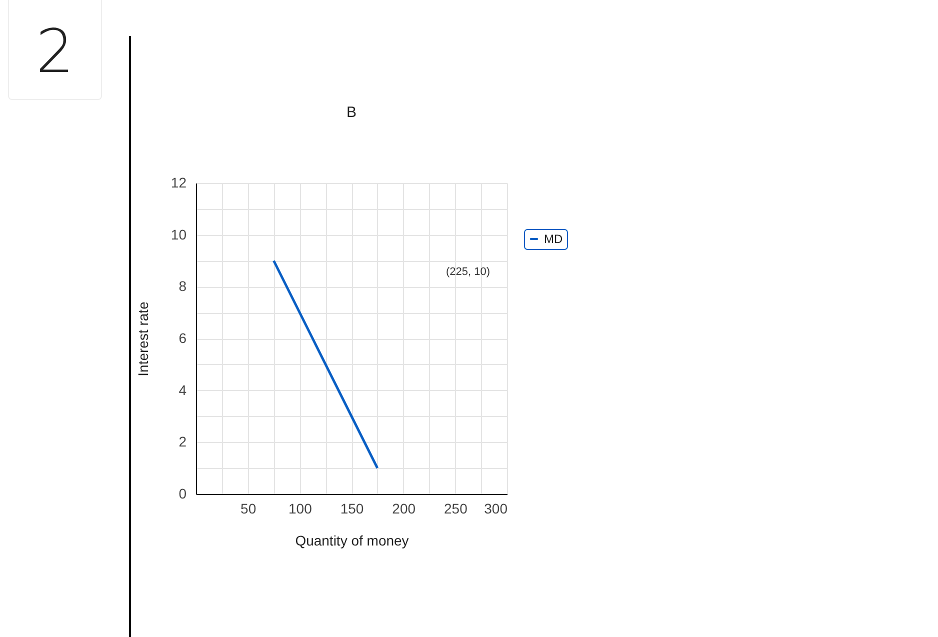 The image size is (938, 637). What do you see at coordinates (178, 182) in the screenshot?
I see `y-tick-label: 12` at bounding box center [178, 182].